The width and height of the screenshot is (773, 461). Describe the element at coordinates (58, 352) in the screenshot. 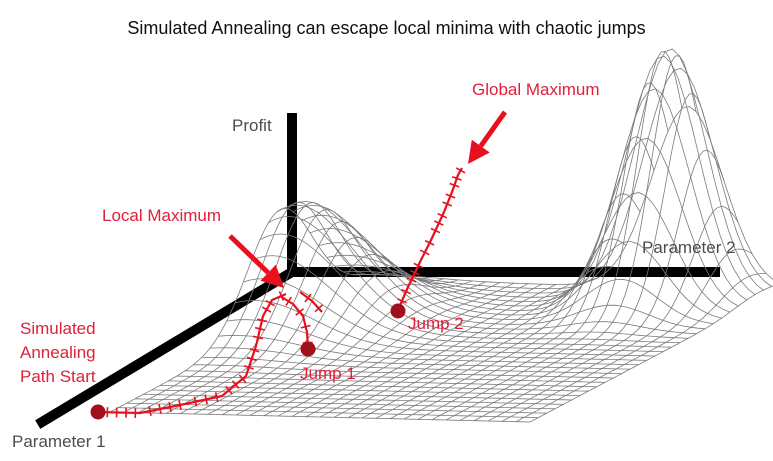

I see `path-start-label-line2: Annealing` at that location.